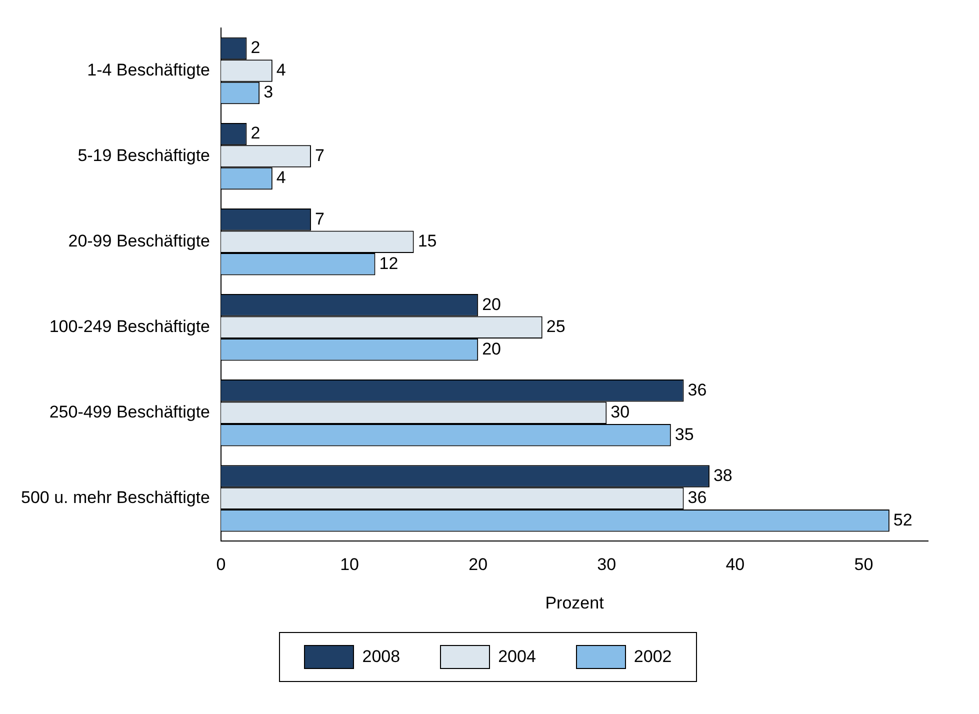 The height and width of the screenshot is (714, 979). Describe the element at coordinates (620, 412) in the screenshot. I see `data-label: 30` at that location.